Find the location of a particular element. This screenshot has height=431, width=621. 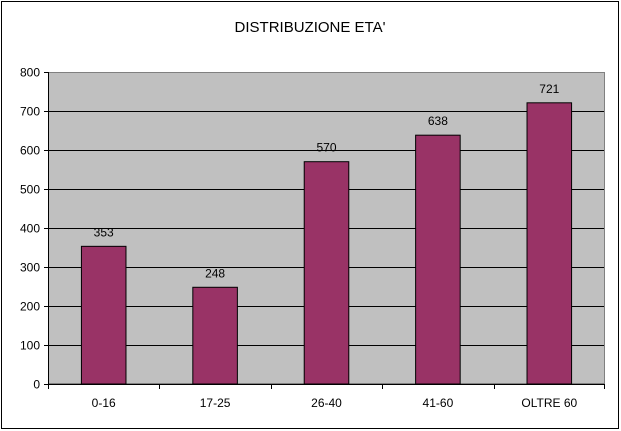

y-tick-label: 200 is located at coordinates (30, 307).